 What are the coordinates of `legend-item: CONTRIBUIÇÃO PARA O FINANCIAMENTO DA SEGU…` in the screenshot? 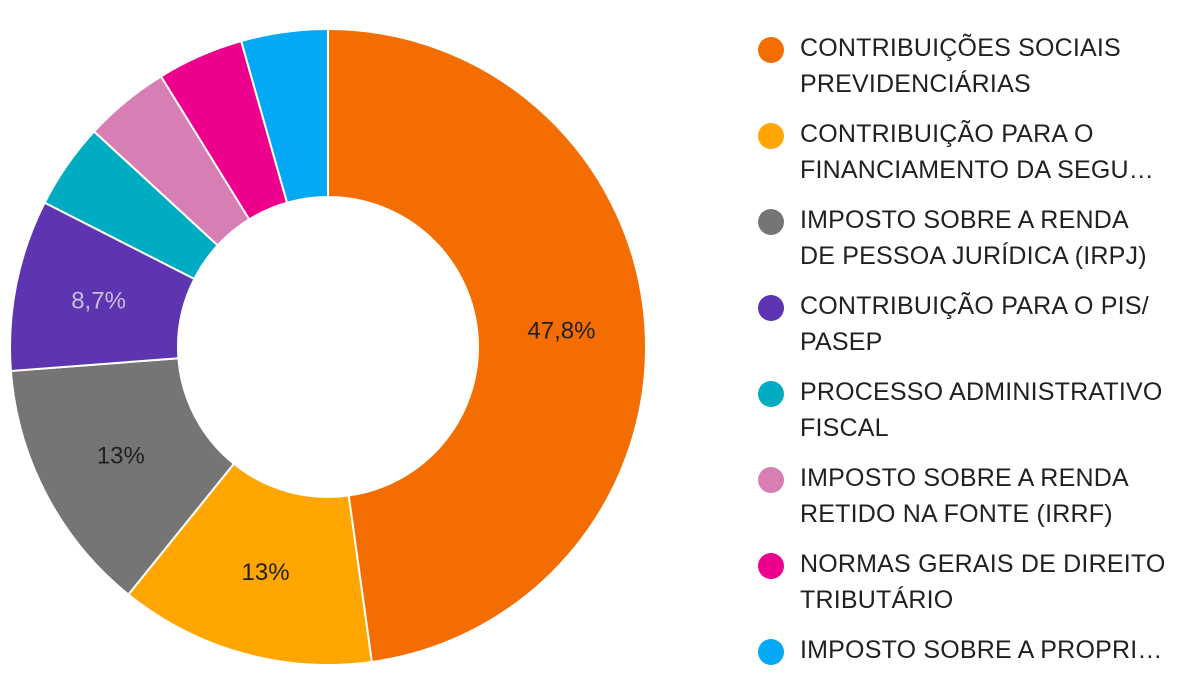 It's located at (978, 159).